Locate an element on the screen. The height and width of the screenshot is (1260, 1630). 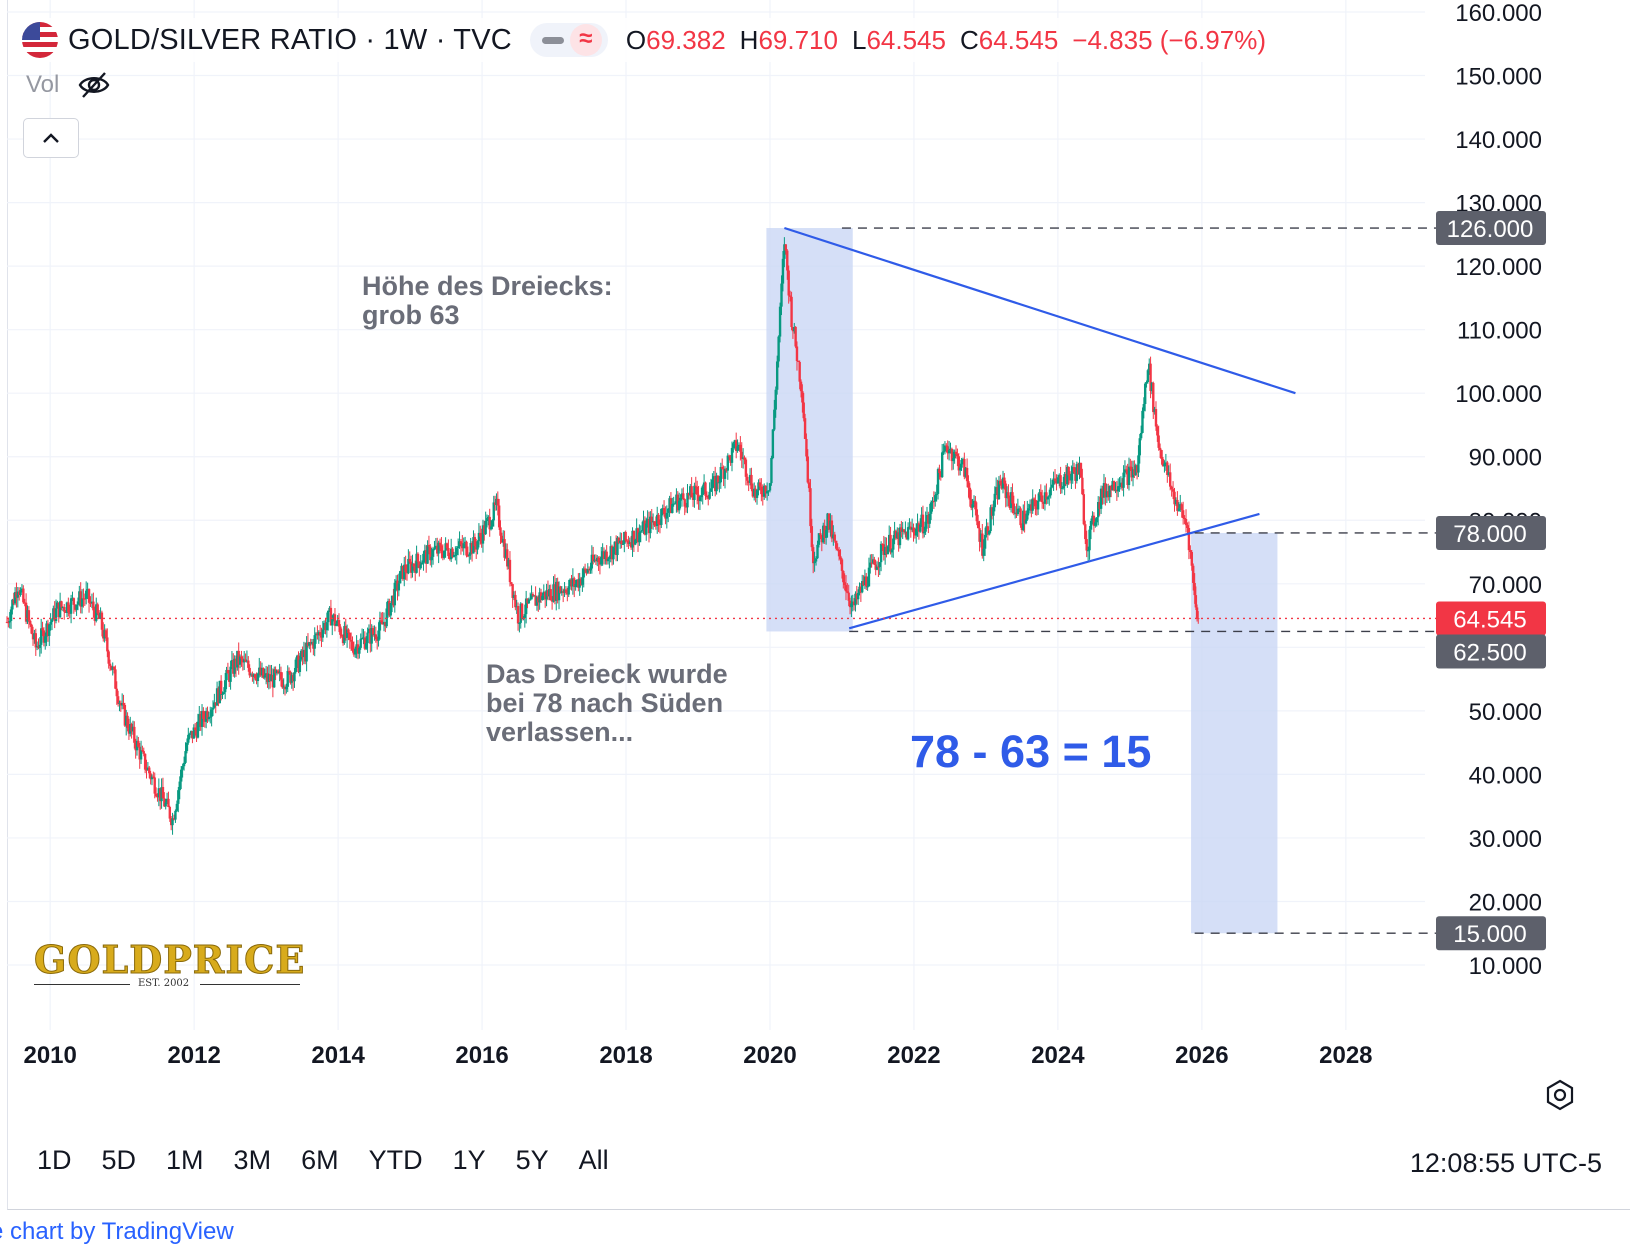
x-tick-label: 2010 is located at coordinates (49, 1055).